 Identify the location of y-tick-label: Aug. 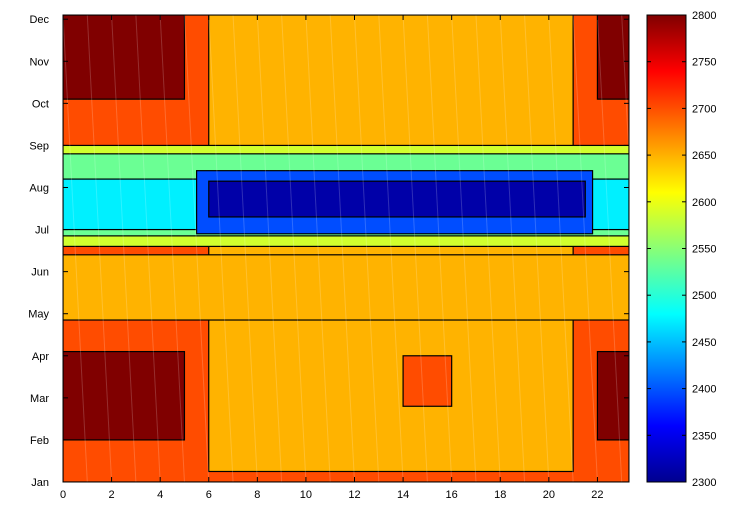
(39, 188).